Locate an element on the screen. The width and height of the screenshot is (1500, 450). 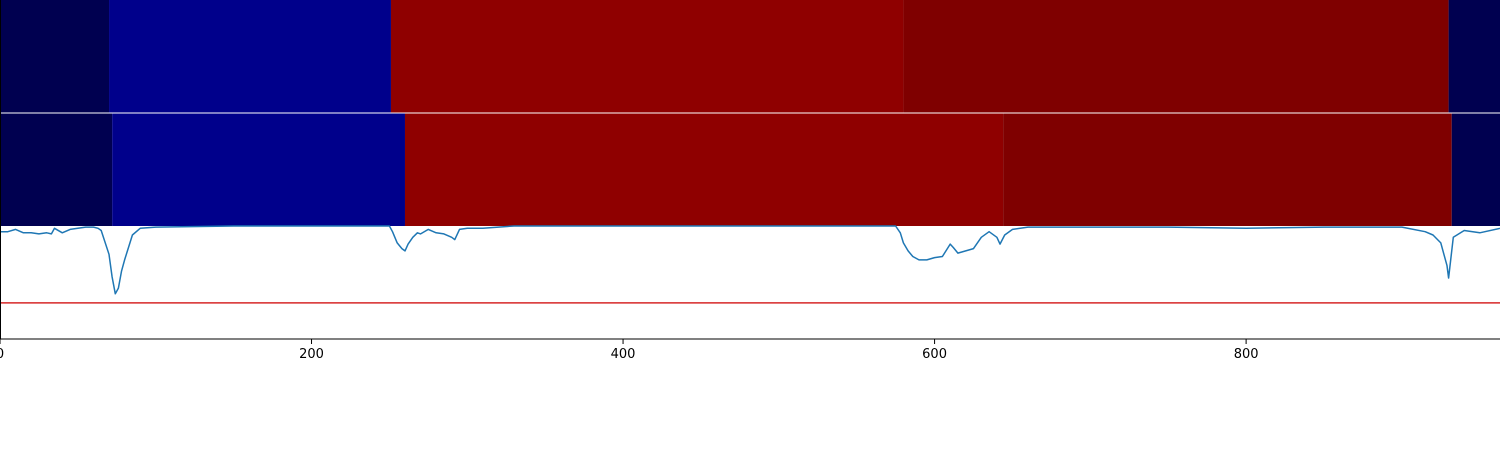
x-axis: 0 200 400 600 800 is located at coordinates (629, 350).